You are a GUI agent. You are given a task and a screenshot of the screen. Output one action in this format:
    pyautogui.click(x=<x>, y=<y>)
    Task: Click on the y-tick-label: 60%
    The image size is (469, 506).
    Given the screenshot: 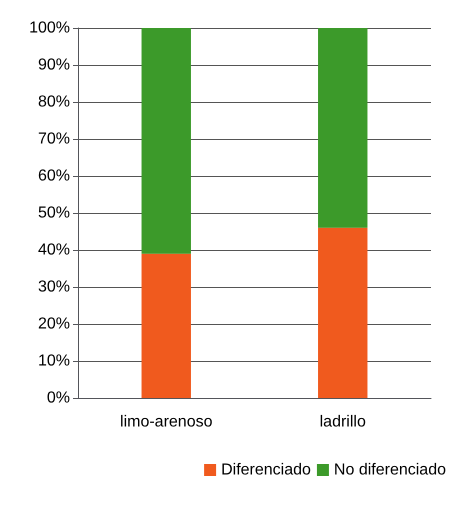 What is the action you would take?
    pyautogui.click(x=54, y=176)
    